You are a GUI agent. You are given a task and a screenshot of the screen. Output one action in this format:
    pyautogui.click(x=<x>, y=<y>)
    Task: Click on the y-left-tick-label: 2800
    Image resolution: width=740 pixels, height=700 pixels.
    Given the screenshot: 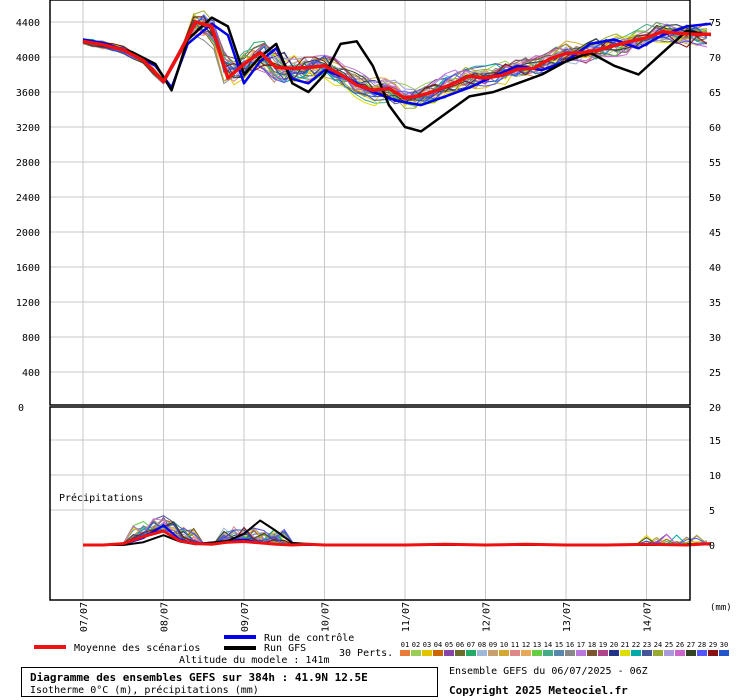 What is the action you would take?
    pyautogui.click(x=28, y=163)
    